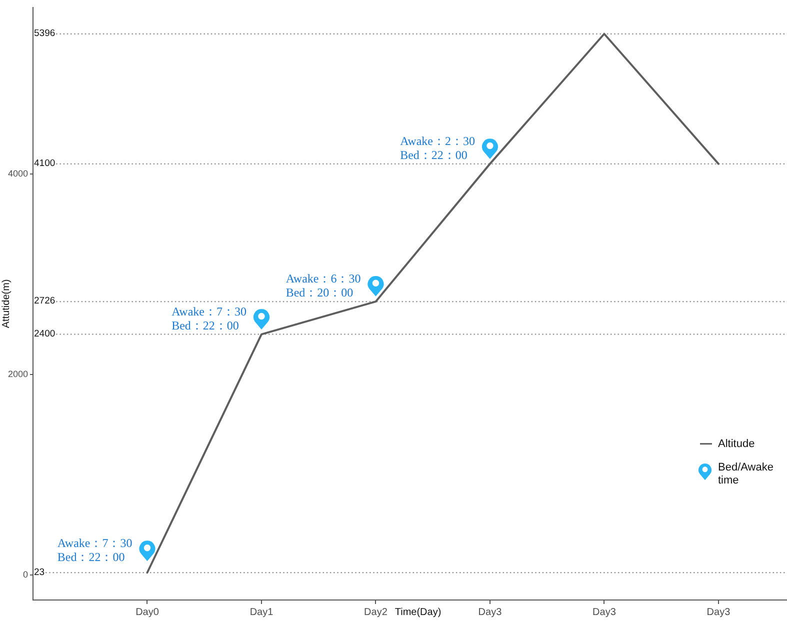  Describe the element at coordinates (18, 373) in the screenshot. I see `y-tick-label: 2000` at that location.